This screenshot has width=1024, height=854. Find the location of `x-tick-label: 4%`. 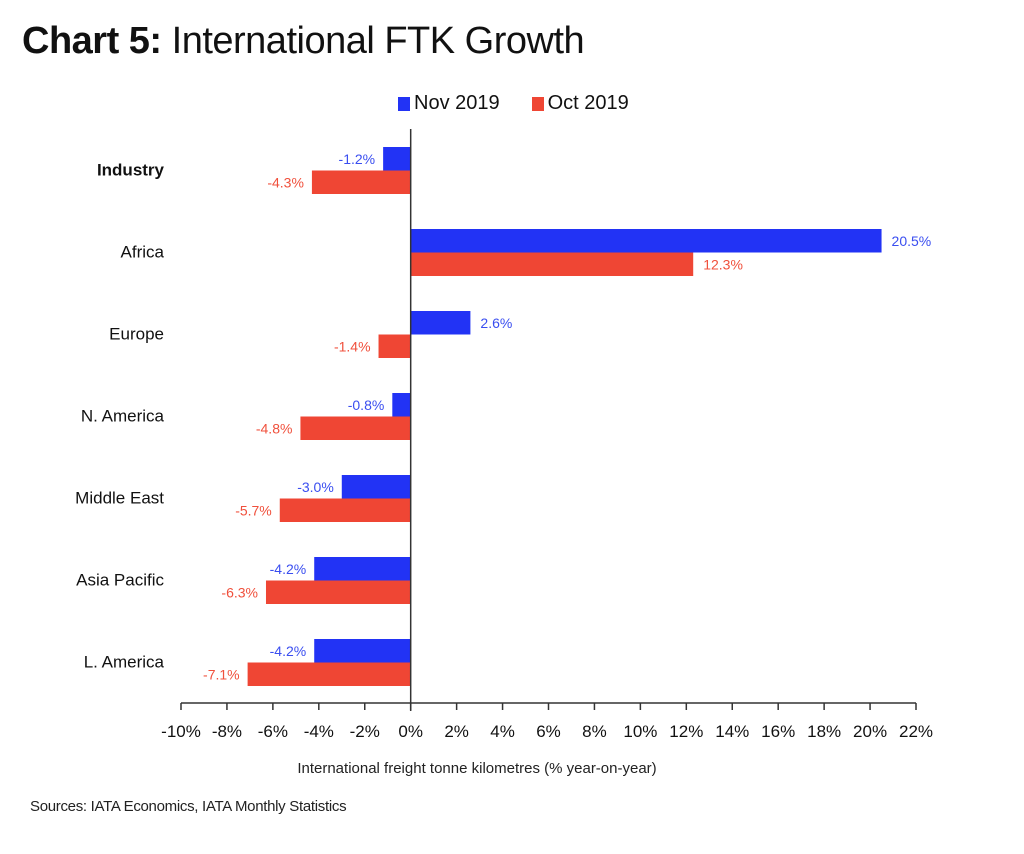

x-tick-label: 4% is located at coordinates (502, 731).